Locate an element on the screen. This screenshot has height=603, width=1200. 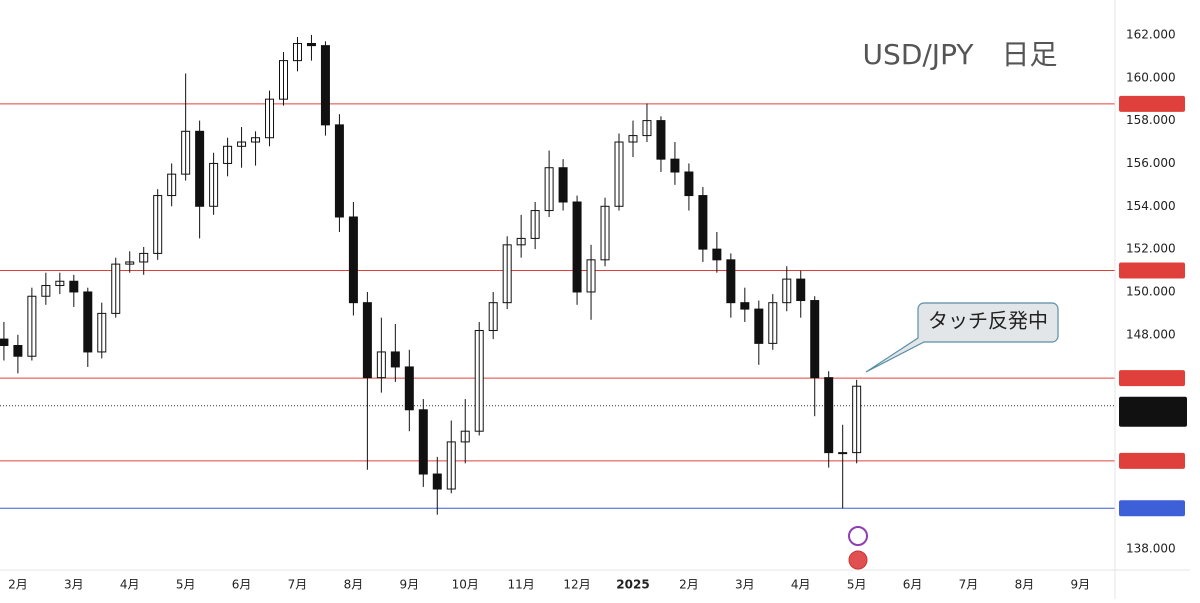
chart-title: USD/JPY 日足 is located at coordinates (960, 54).